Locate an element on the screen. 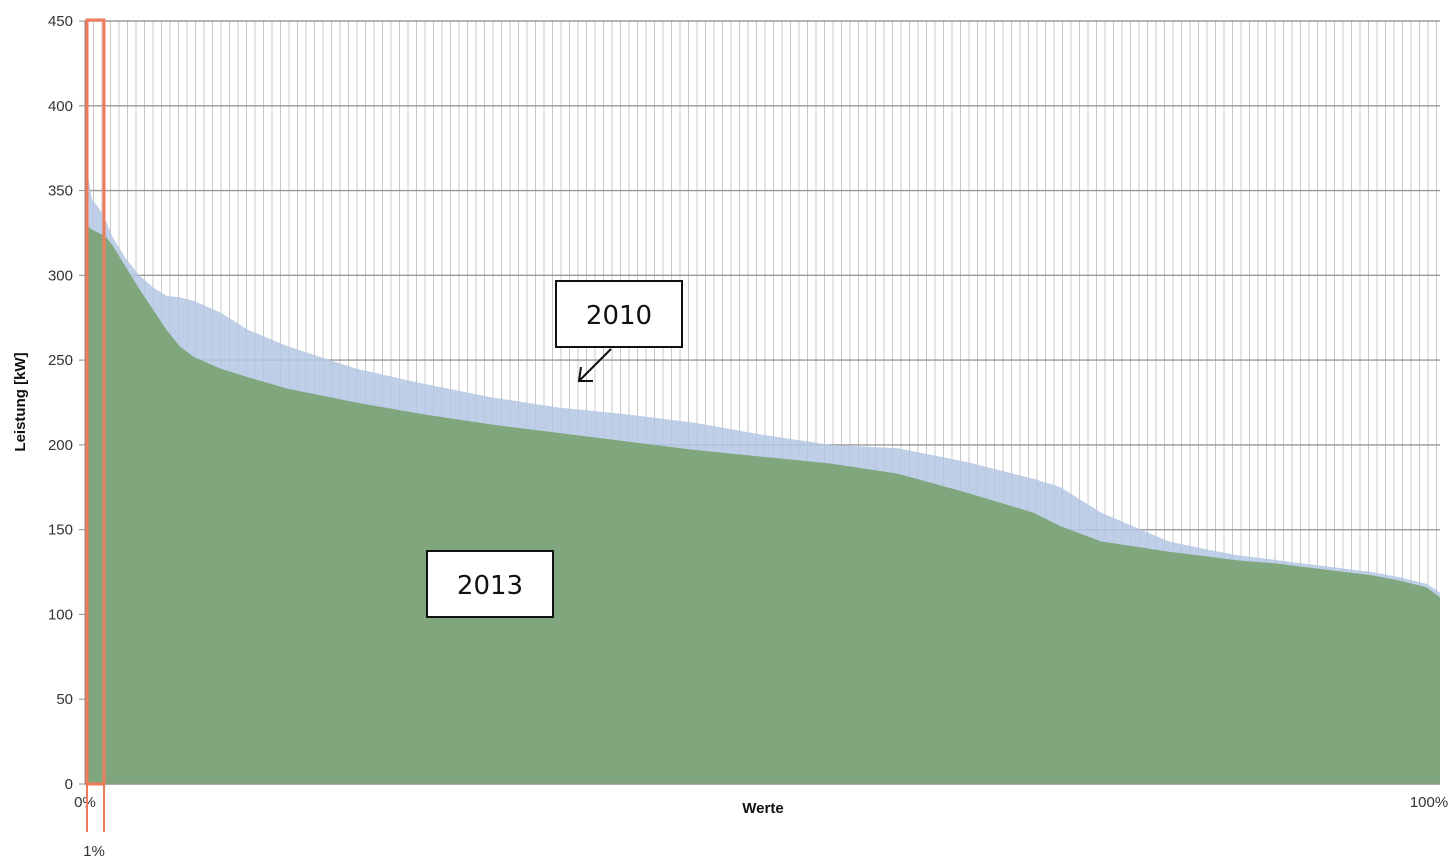  annotation-2010-arrowhead is located at coordinates (585, 374).